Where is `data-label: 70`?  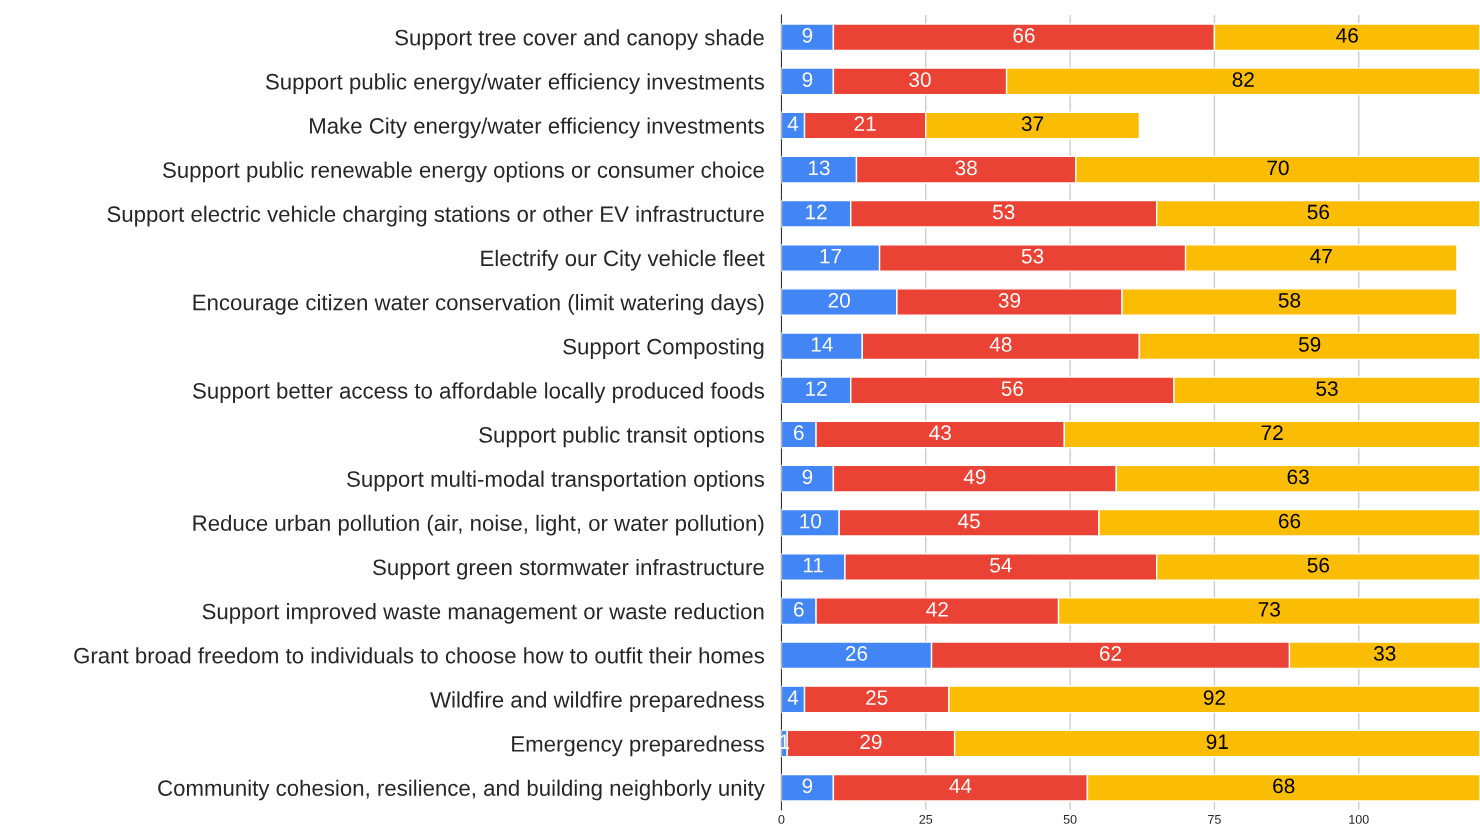
data-label: 70 is located at coordinates (1278, 168).